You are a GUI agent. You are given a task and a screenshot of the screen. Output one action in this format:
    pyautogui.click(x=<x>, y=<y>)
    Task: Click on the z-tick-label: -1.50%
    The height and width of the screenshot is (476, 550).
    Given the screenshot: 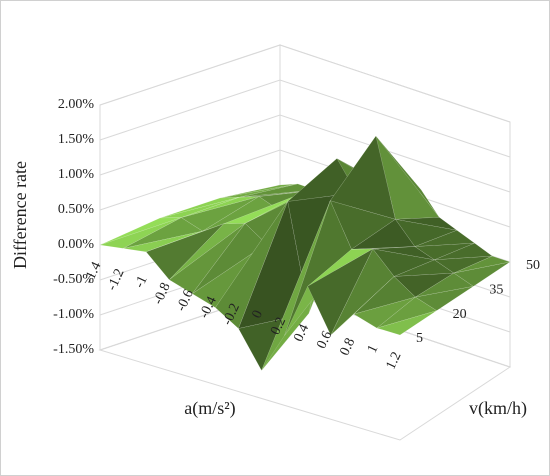 What is the action you would take?
    pyautogui.click(x=73, y=349)
    